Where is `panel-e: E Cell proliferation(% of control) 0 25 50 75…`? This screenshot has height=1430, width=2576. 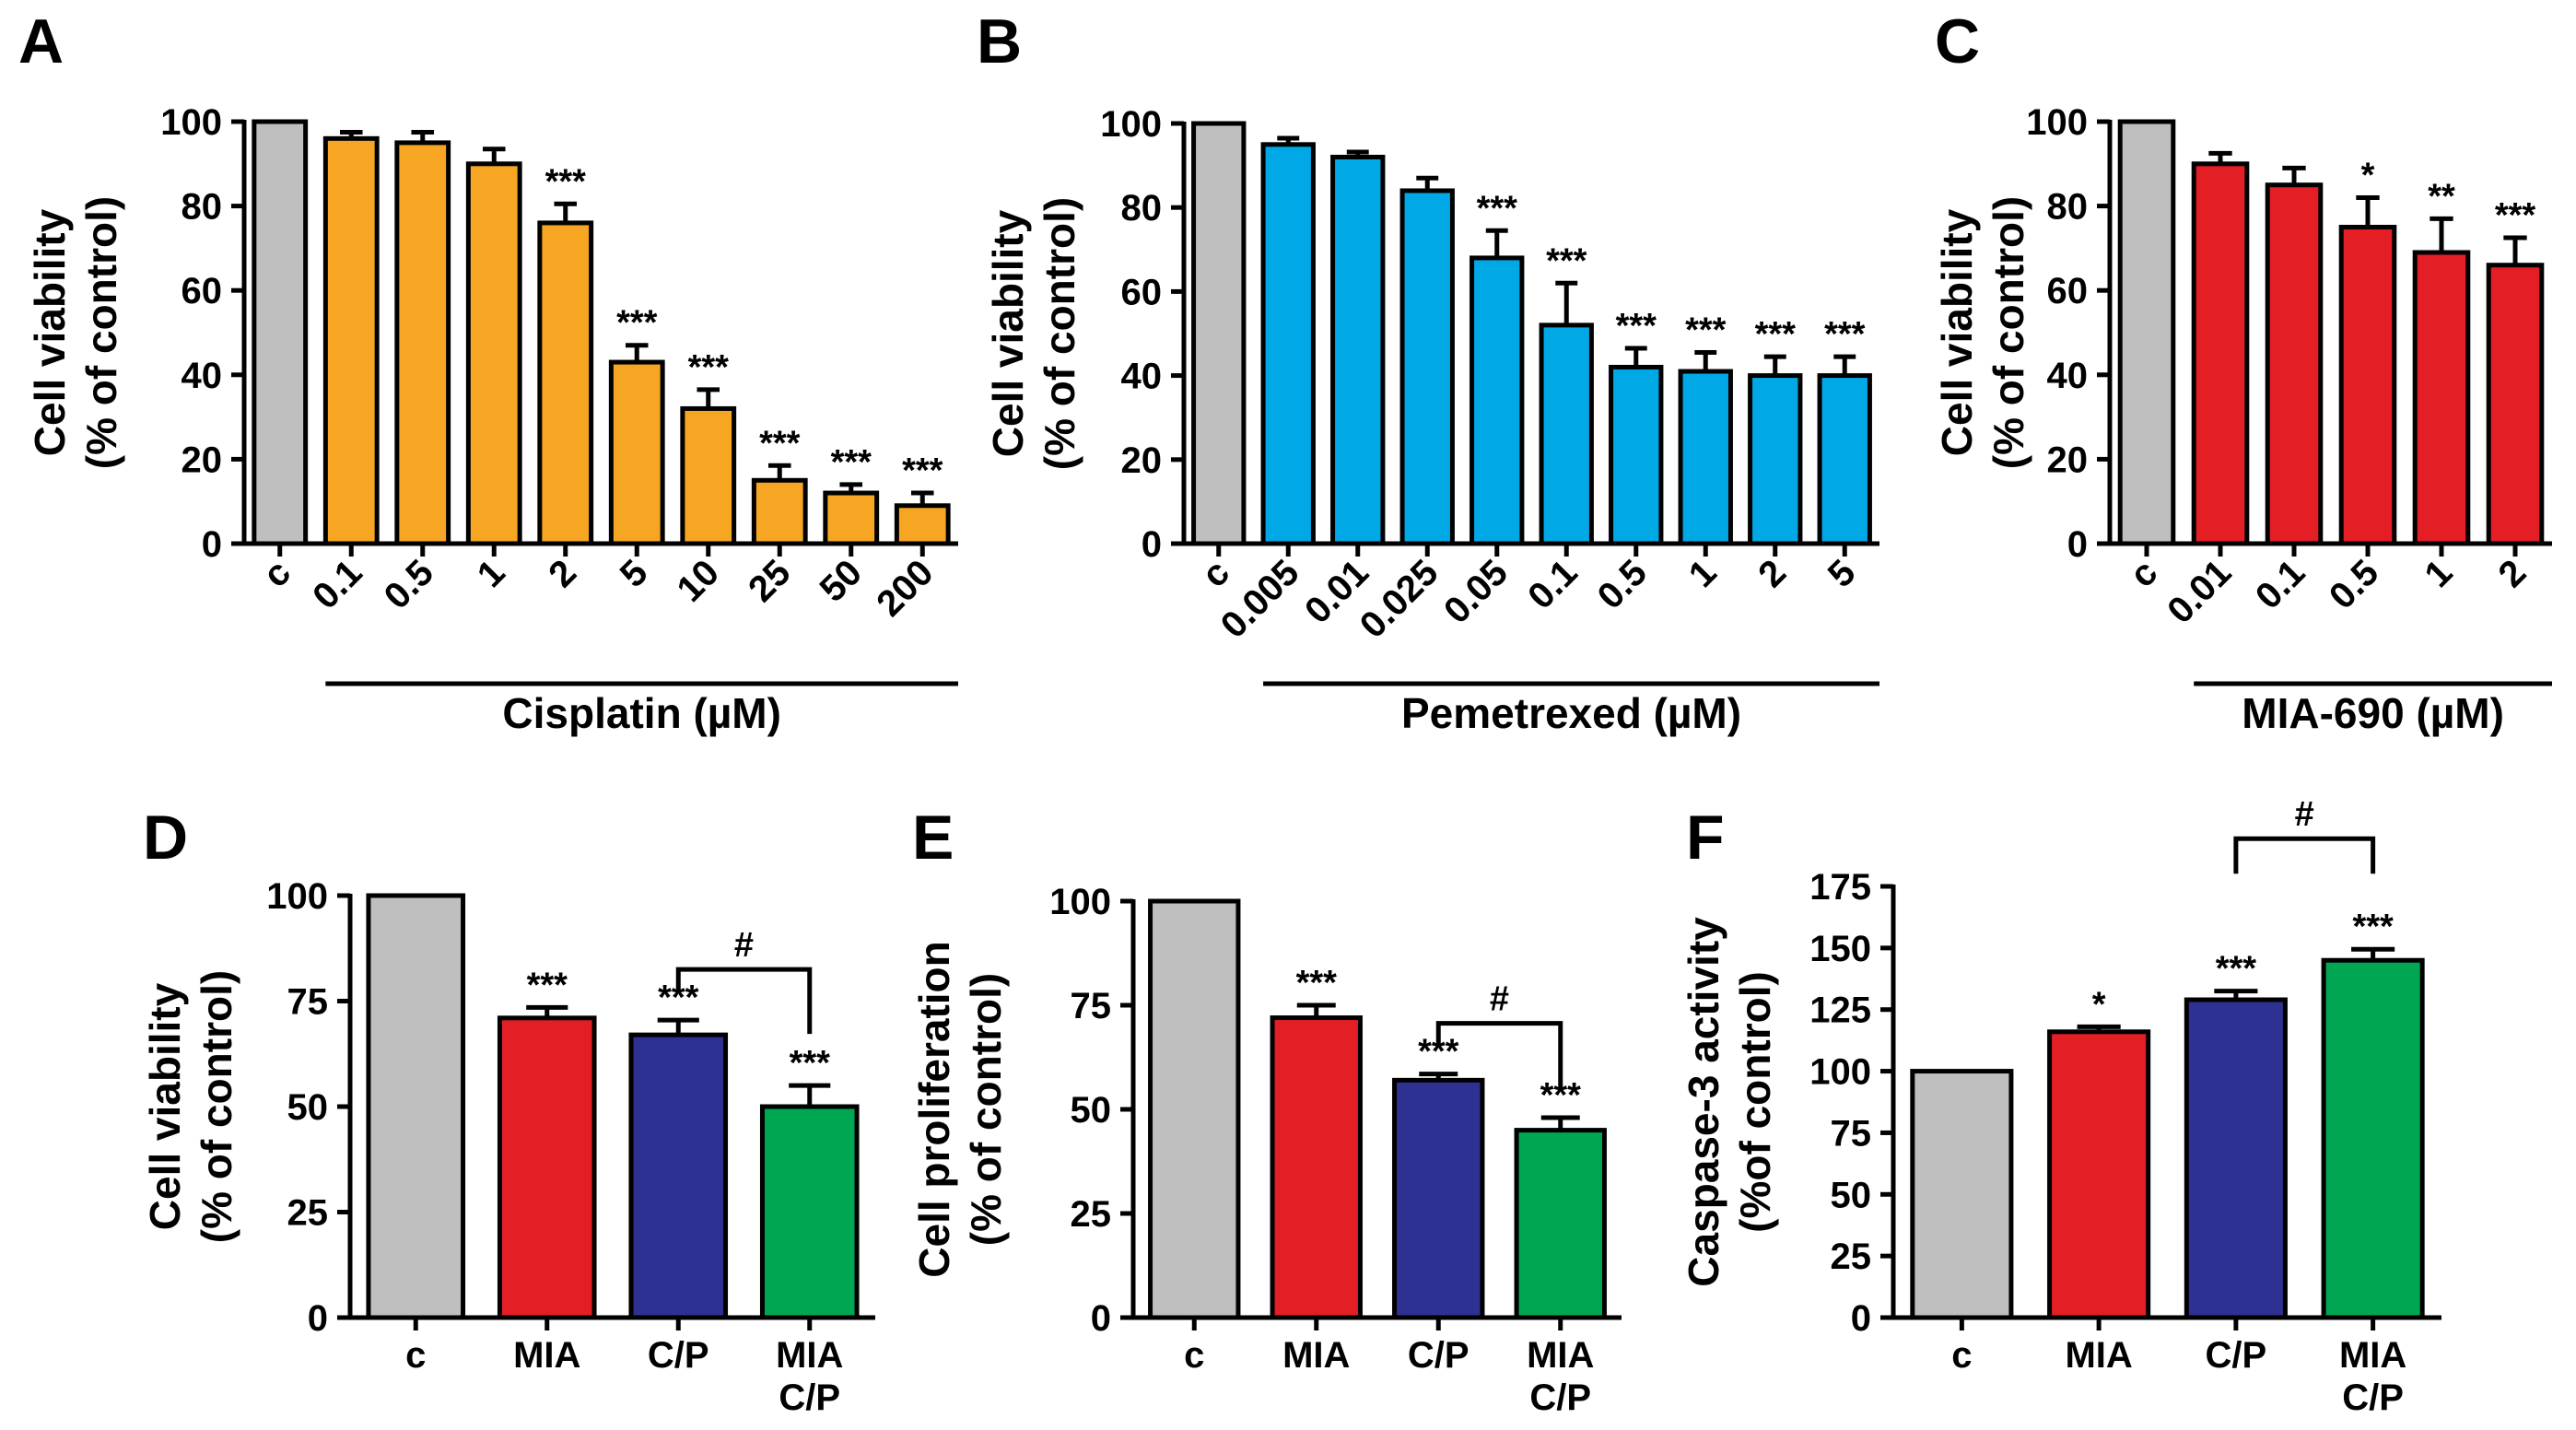 panel-e: E Cell proliferation(% of control) 0 25 50 75… is located at coordinates (1266, 1110).